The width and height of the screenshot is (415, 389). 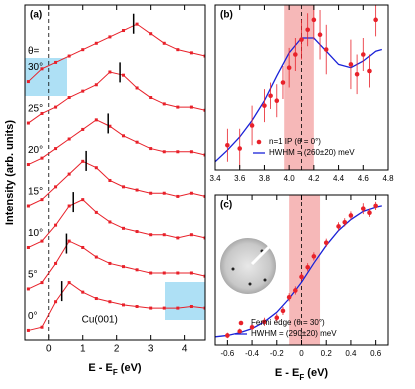 I want to click on x-tick-label: 3.6, so click(x=240, y=178).